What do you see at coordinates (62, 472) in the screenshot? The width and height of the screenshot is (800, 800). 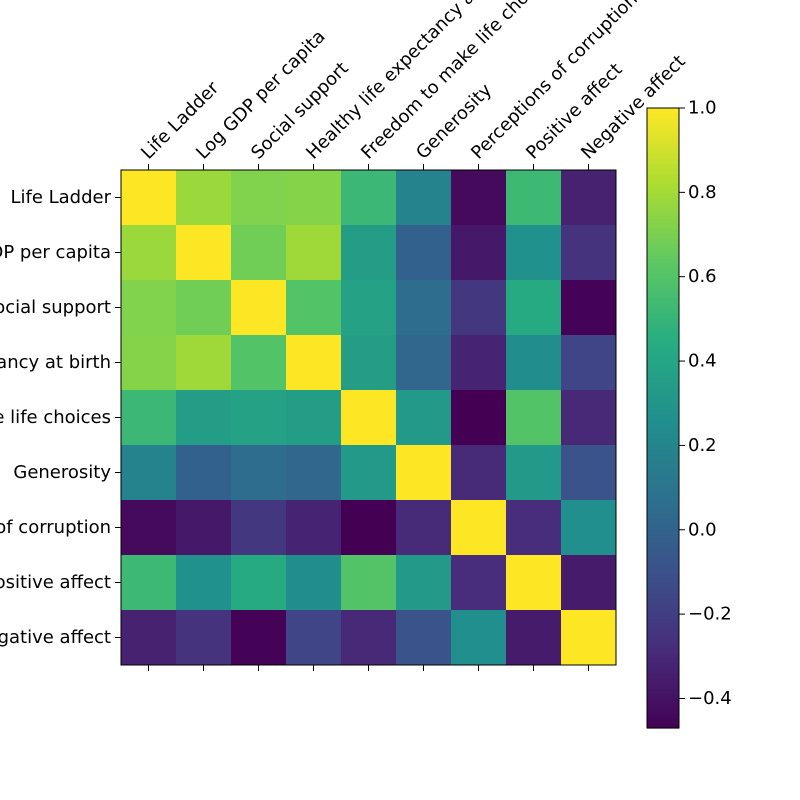 I see `y-tick-label: Generosity` at bounding box center [62, 472].